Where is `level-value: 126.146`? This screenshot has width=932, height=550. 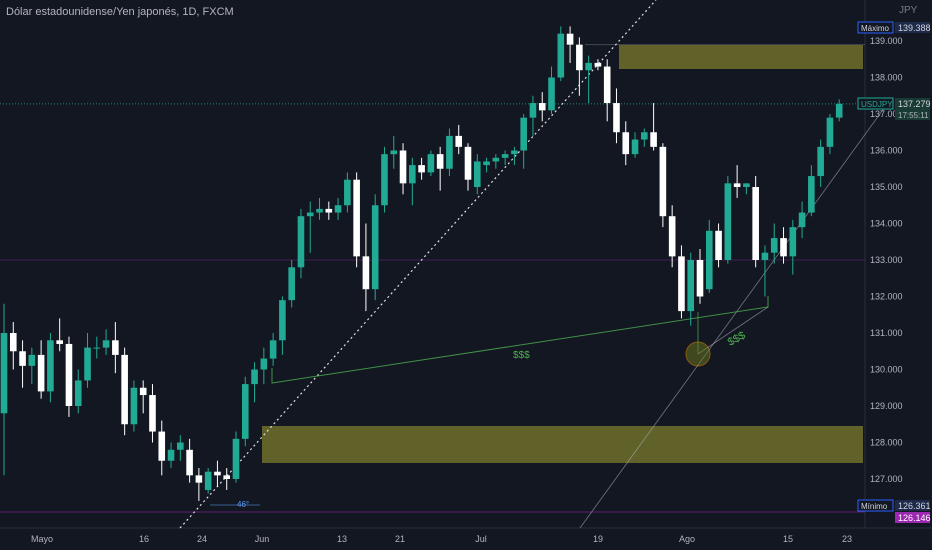
level-value: 126.146 is located at coordinates (914, 518).